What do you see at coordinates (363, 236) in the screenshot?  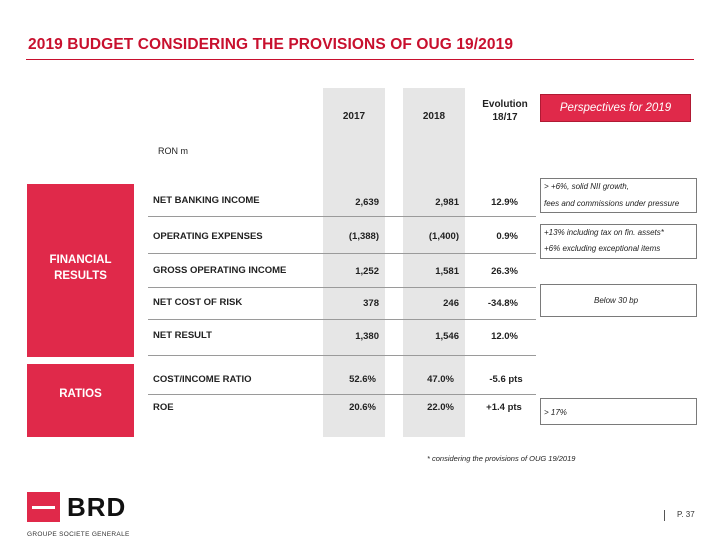 I see `cell-2017-operating-expenses: (1,388)` at bounding box center [363, 236].